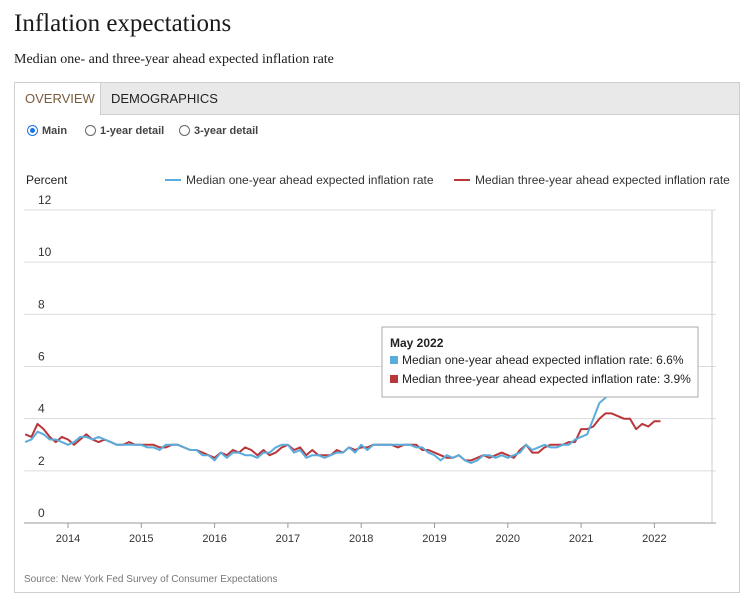  I want to click on y-tick-label: 4, so click(41, 409).